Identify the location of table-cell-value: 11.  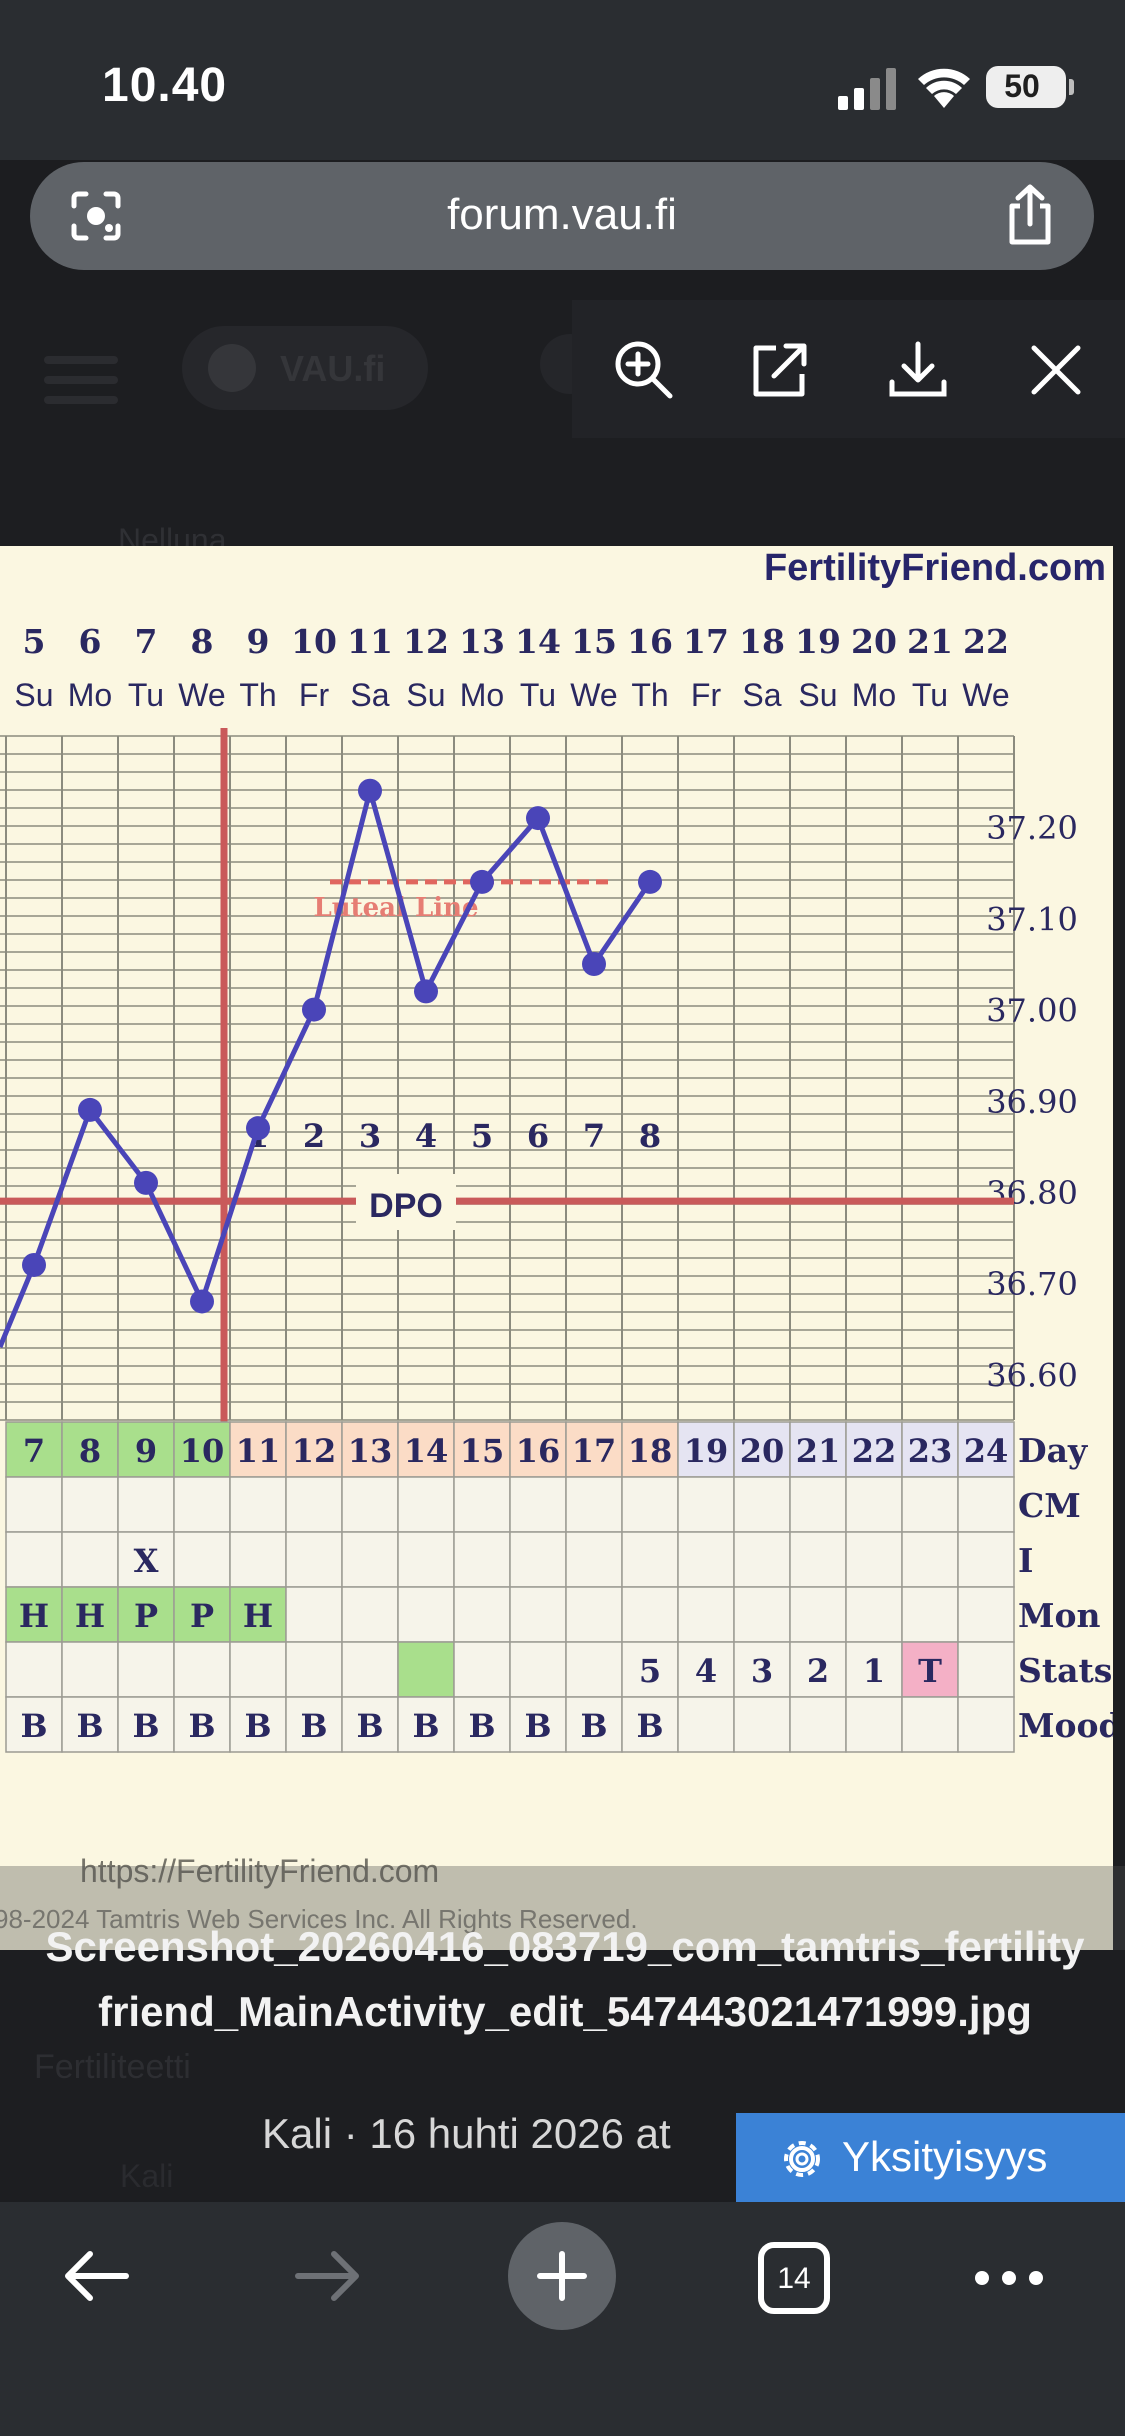
(258, 1451).